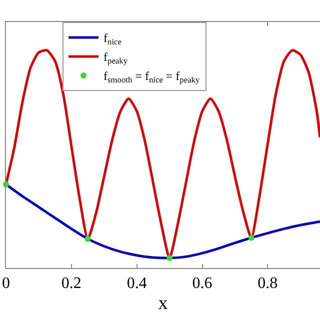  I want to click on x-tick-label: 0.2, so click(71, 283).